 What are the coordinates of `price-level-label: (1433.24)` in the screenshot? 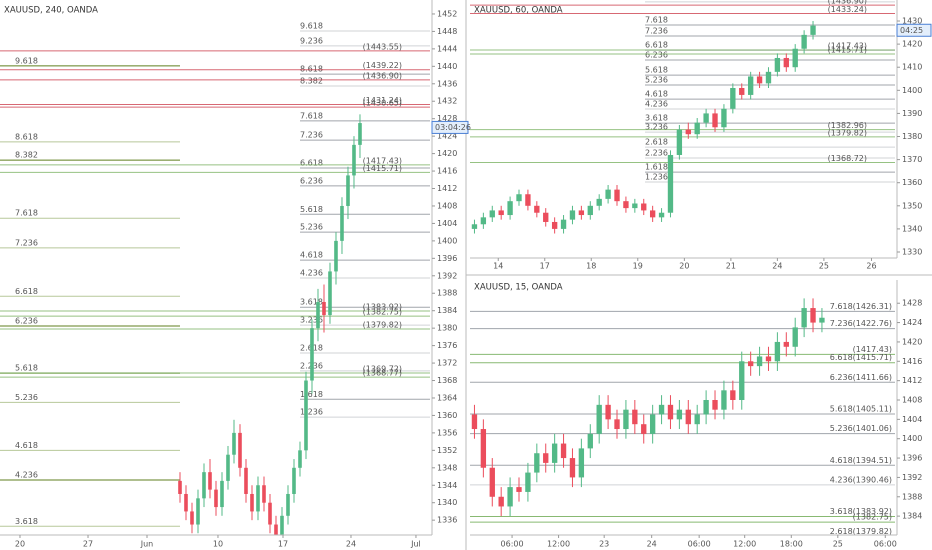 It's located at (847, 9).